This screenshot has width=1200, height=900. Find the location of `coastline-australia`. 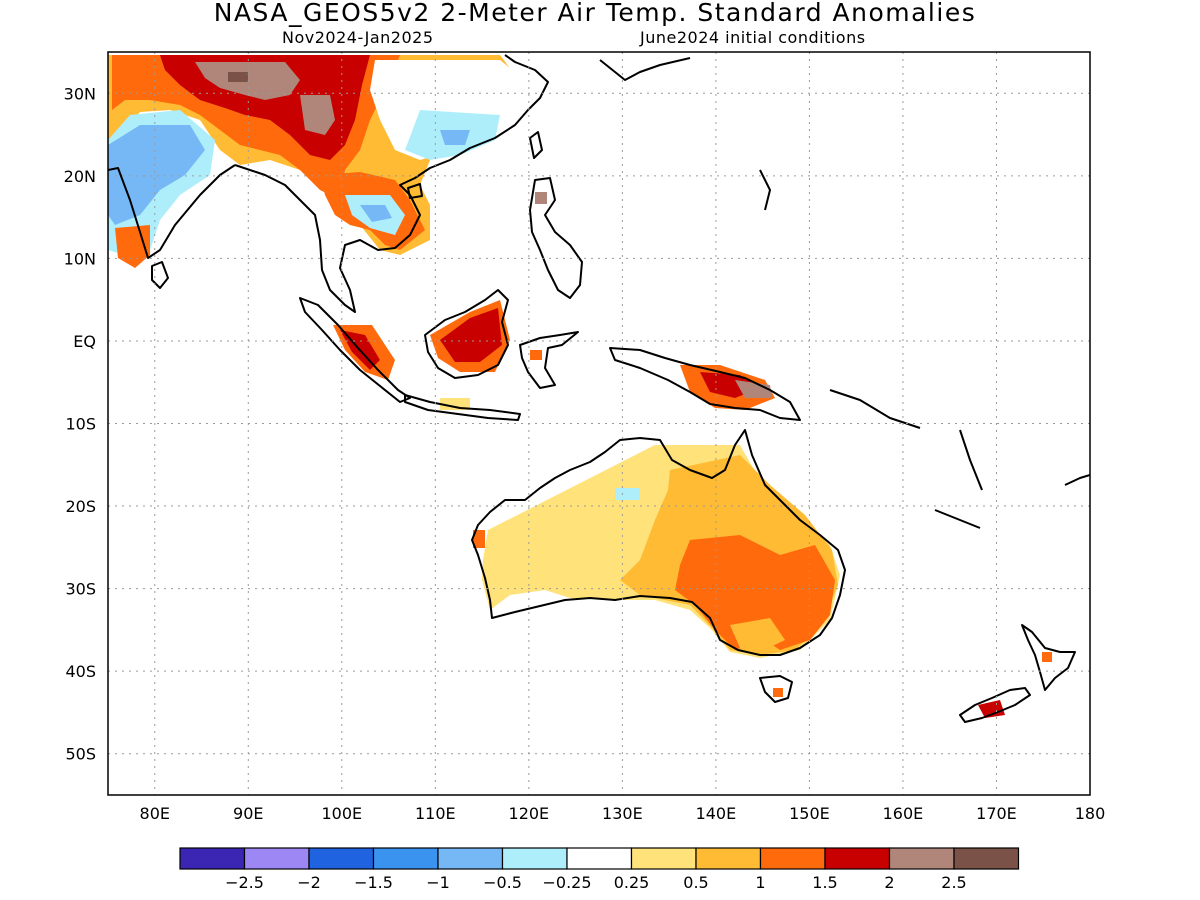

coastline-australia is located at coordinates (658, 542).